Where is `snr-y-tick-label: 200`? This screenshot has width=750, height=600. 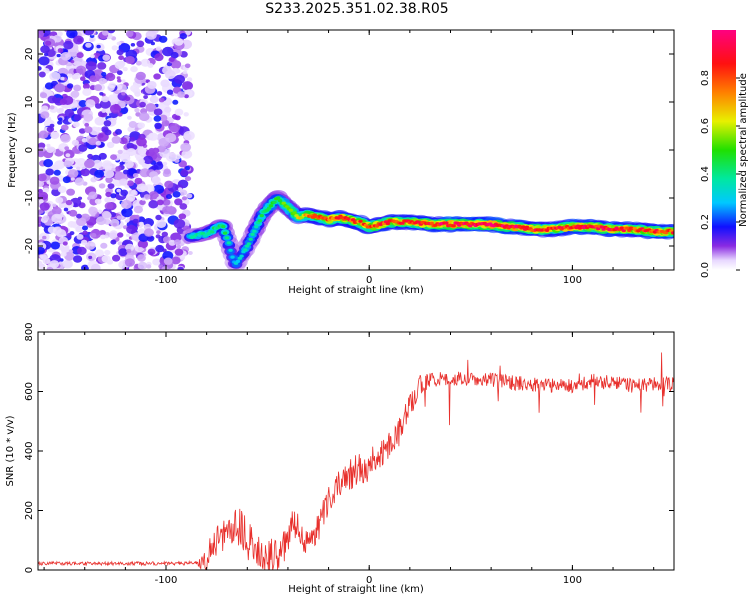 snr-y-tick-label: 200 is located at coordinates (29, 510).